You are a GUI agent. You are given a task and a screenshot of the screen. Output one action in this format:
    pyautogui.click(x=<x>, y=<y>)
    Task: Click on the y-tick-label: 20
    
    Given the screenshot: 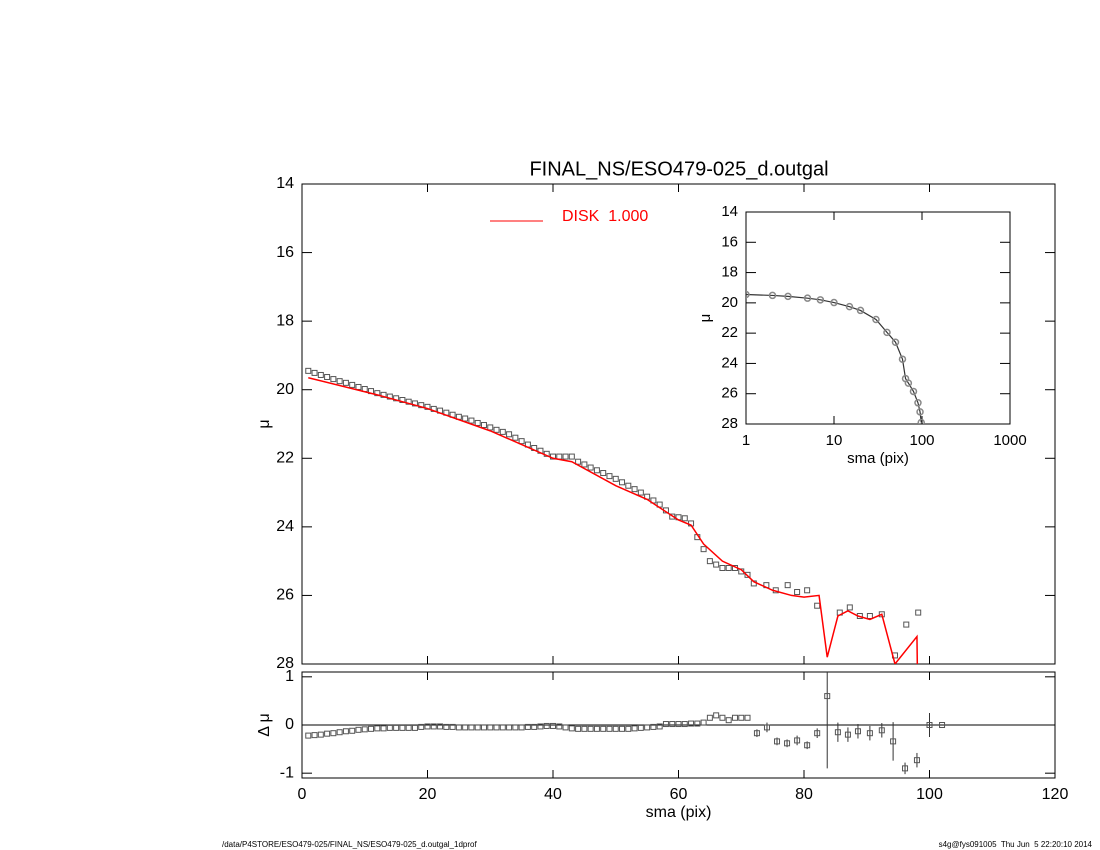 What is the action you would take?
    pyautogui.click(x=729, y=302)
    